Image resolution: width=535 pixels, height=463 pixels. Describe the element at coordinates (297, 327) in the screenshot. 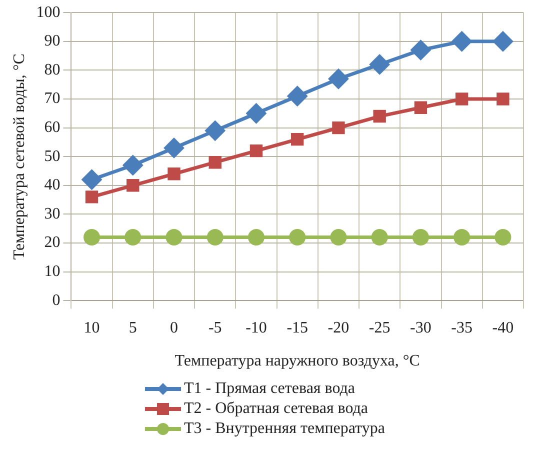

I see `x-tick-label: -15` at that location.